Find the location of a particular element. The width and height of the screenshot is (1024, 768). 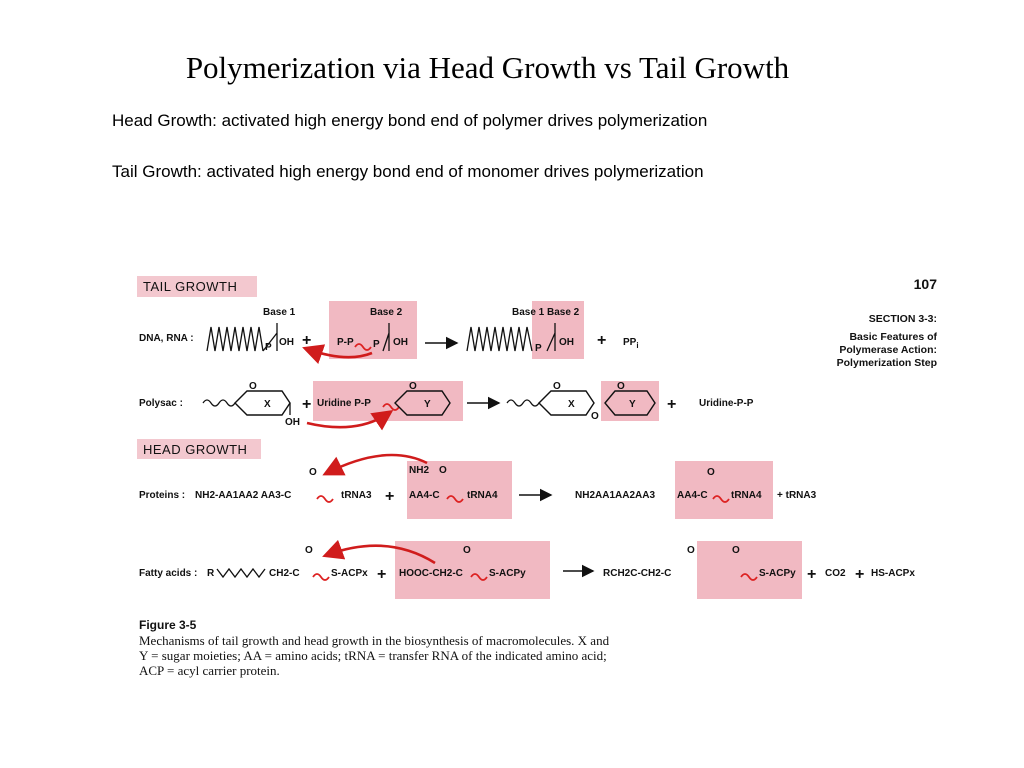

dna-p-label: P is located at coordinates (268, 347).